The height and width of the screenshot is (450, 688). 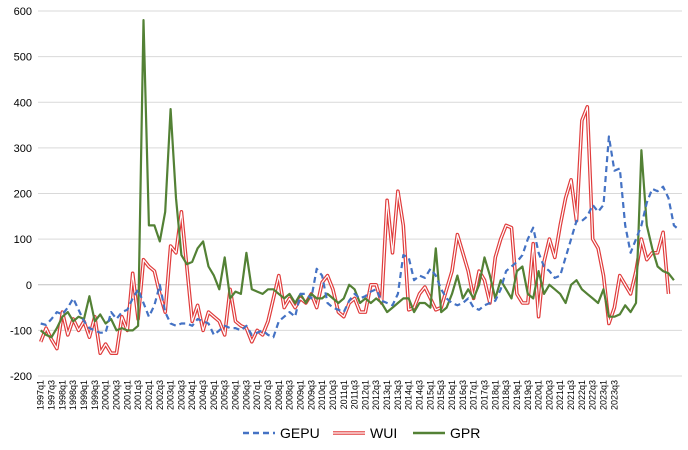 I want to click on y-tick-label: 400, so click(x=23, y=103).